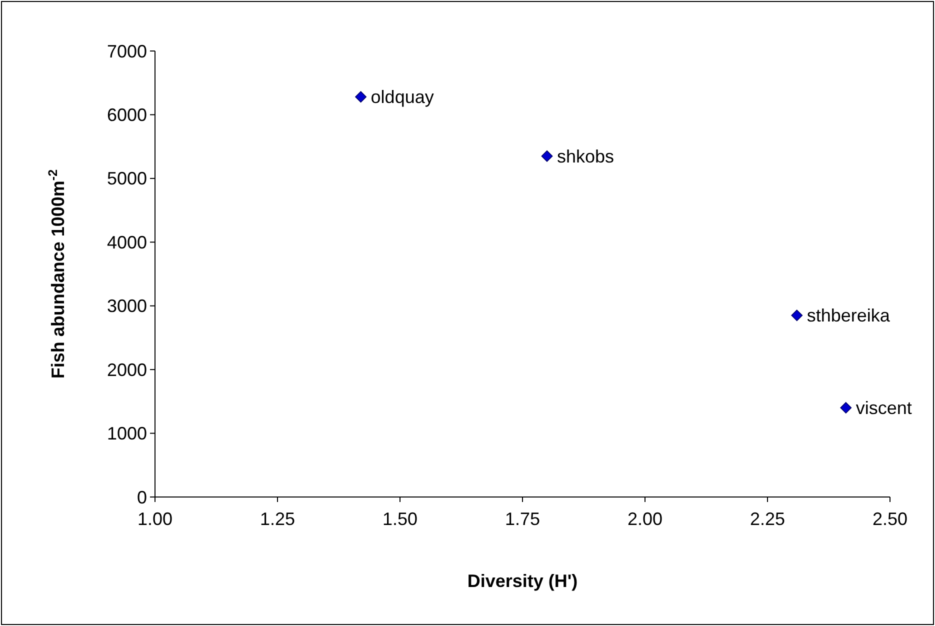 This screenshot has height=626, width=935. I want to click on x-tick-label: 1.50, so click(400, 519).